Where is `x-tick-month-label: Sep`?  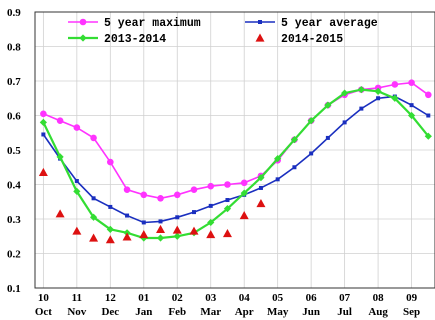 x-tick-month-label: Sep is located at coordinates (411, 312).